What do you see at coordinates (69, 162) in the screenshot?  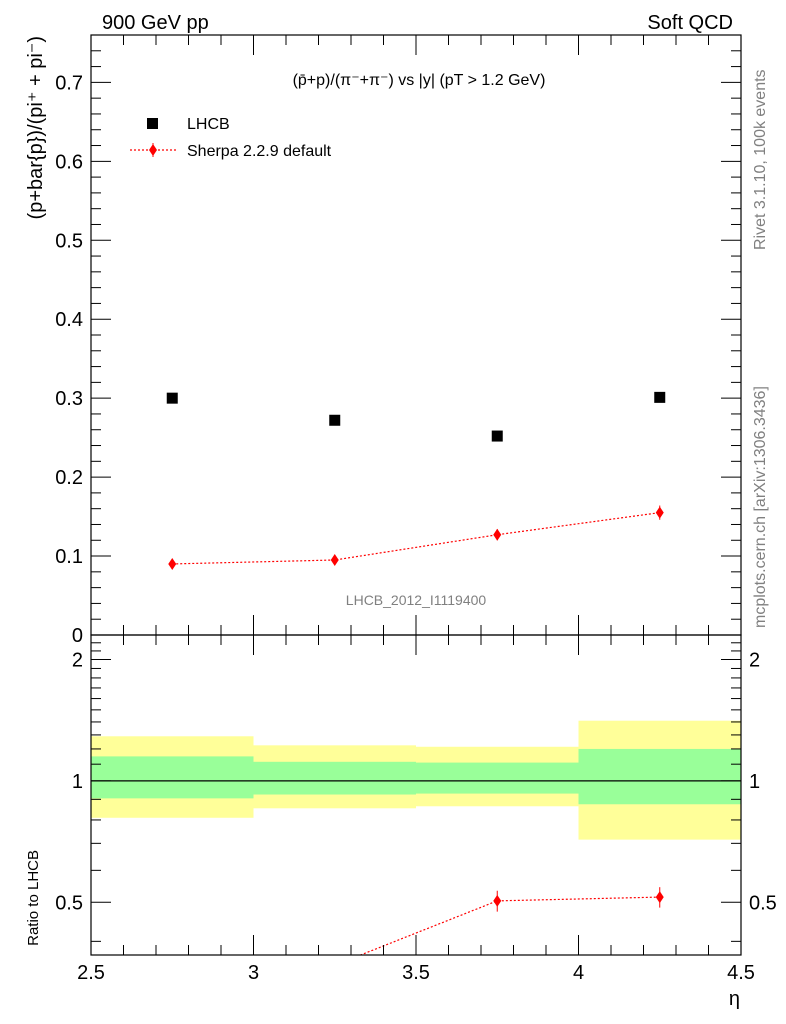 I see `main-y-tick-label: 0.6` at bounding box center [69, 162].